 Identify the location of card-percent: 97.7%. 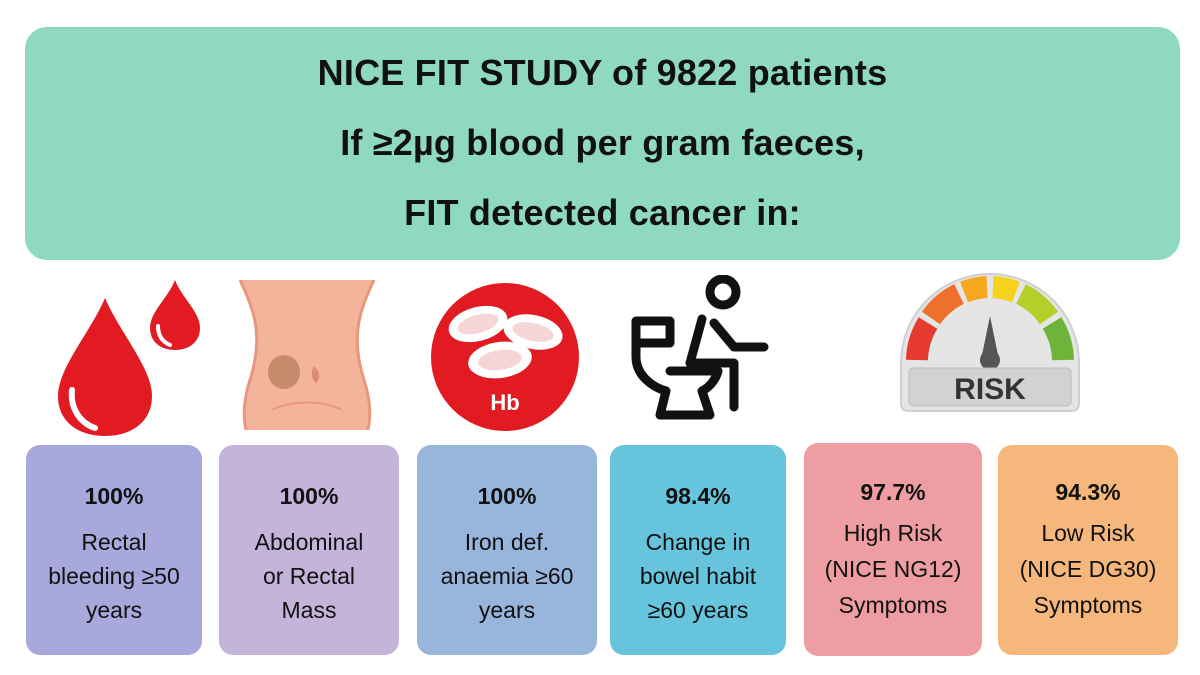
(893, 492).